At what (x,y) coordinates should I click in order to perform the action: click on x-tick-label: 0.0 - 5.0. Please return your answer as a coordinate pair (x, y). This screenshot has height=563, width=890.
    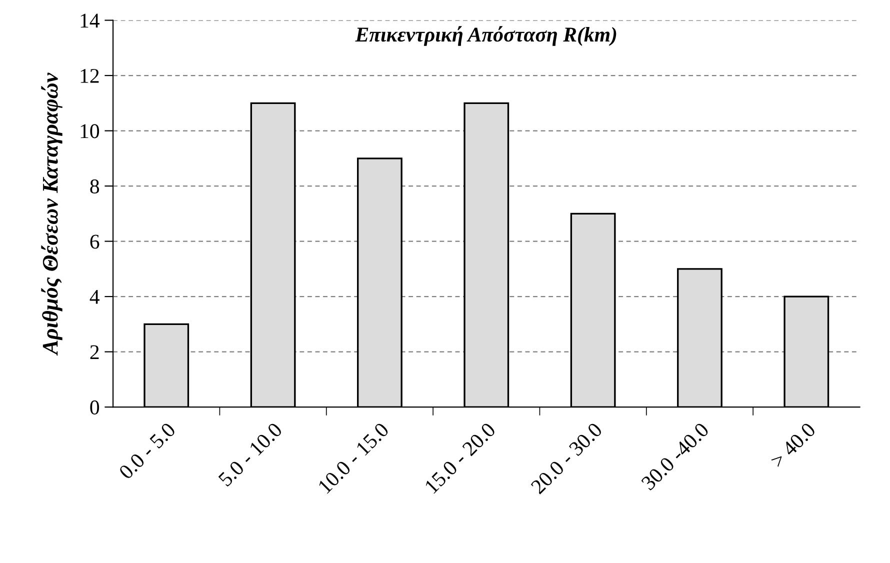
    Looking at the image, I should click on (147, 451).